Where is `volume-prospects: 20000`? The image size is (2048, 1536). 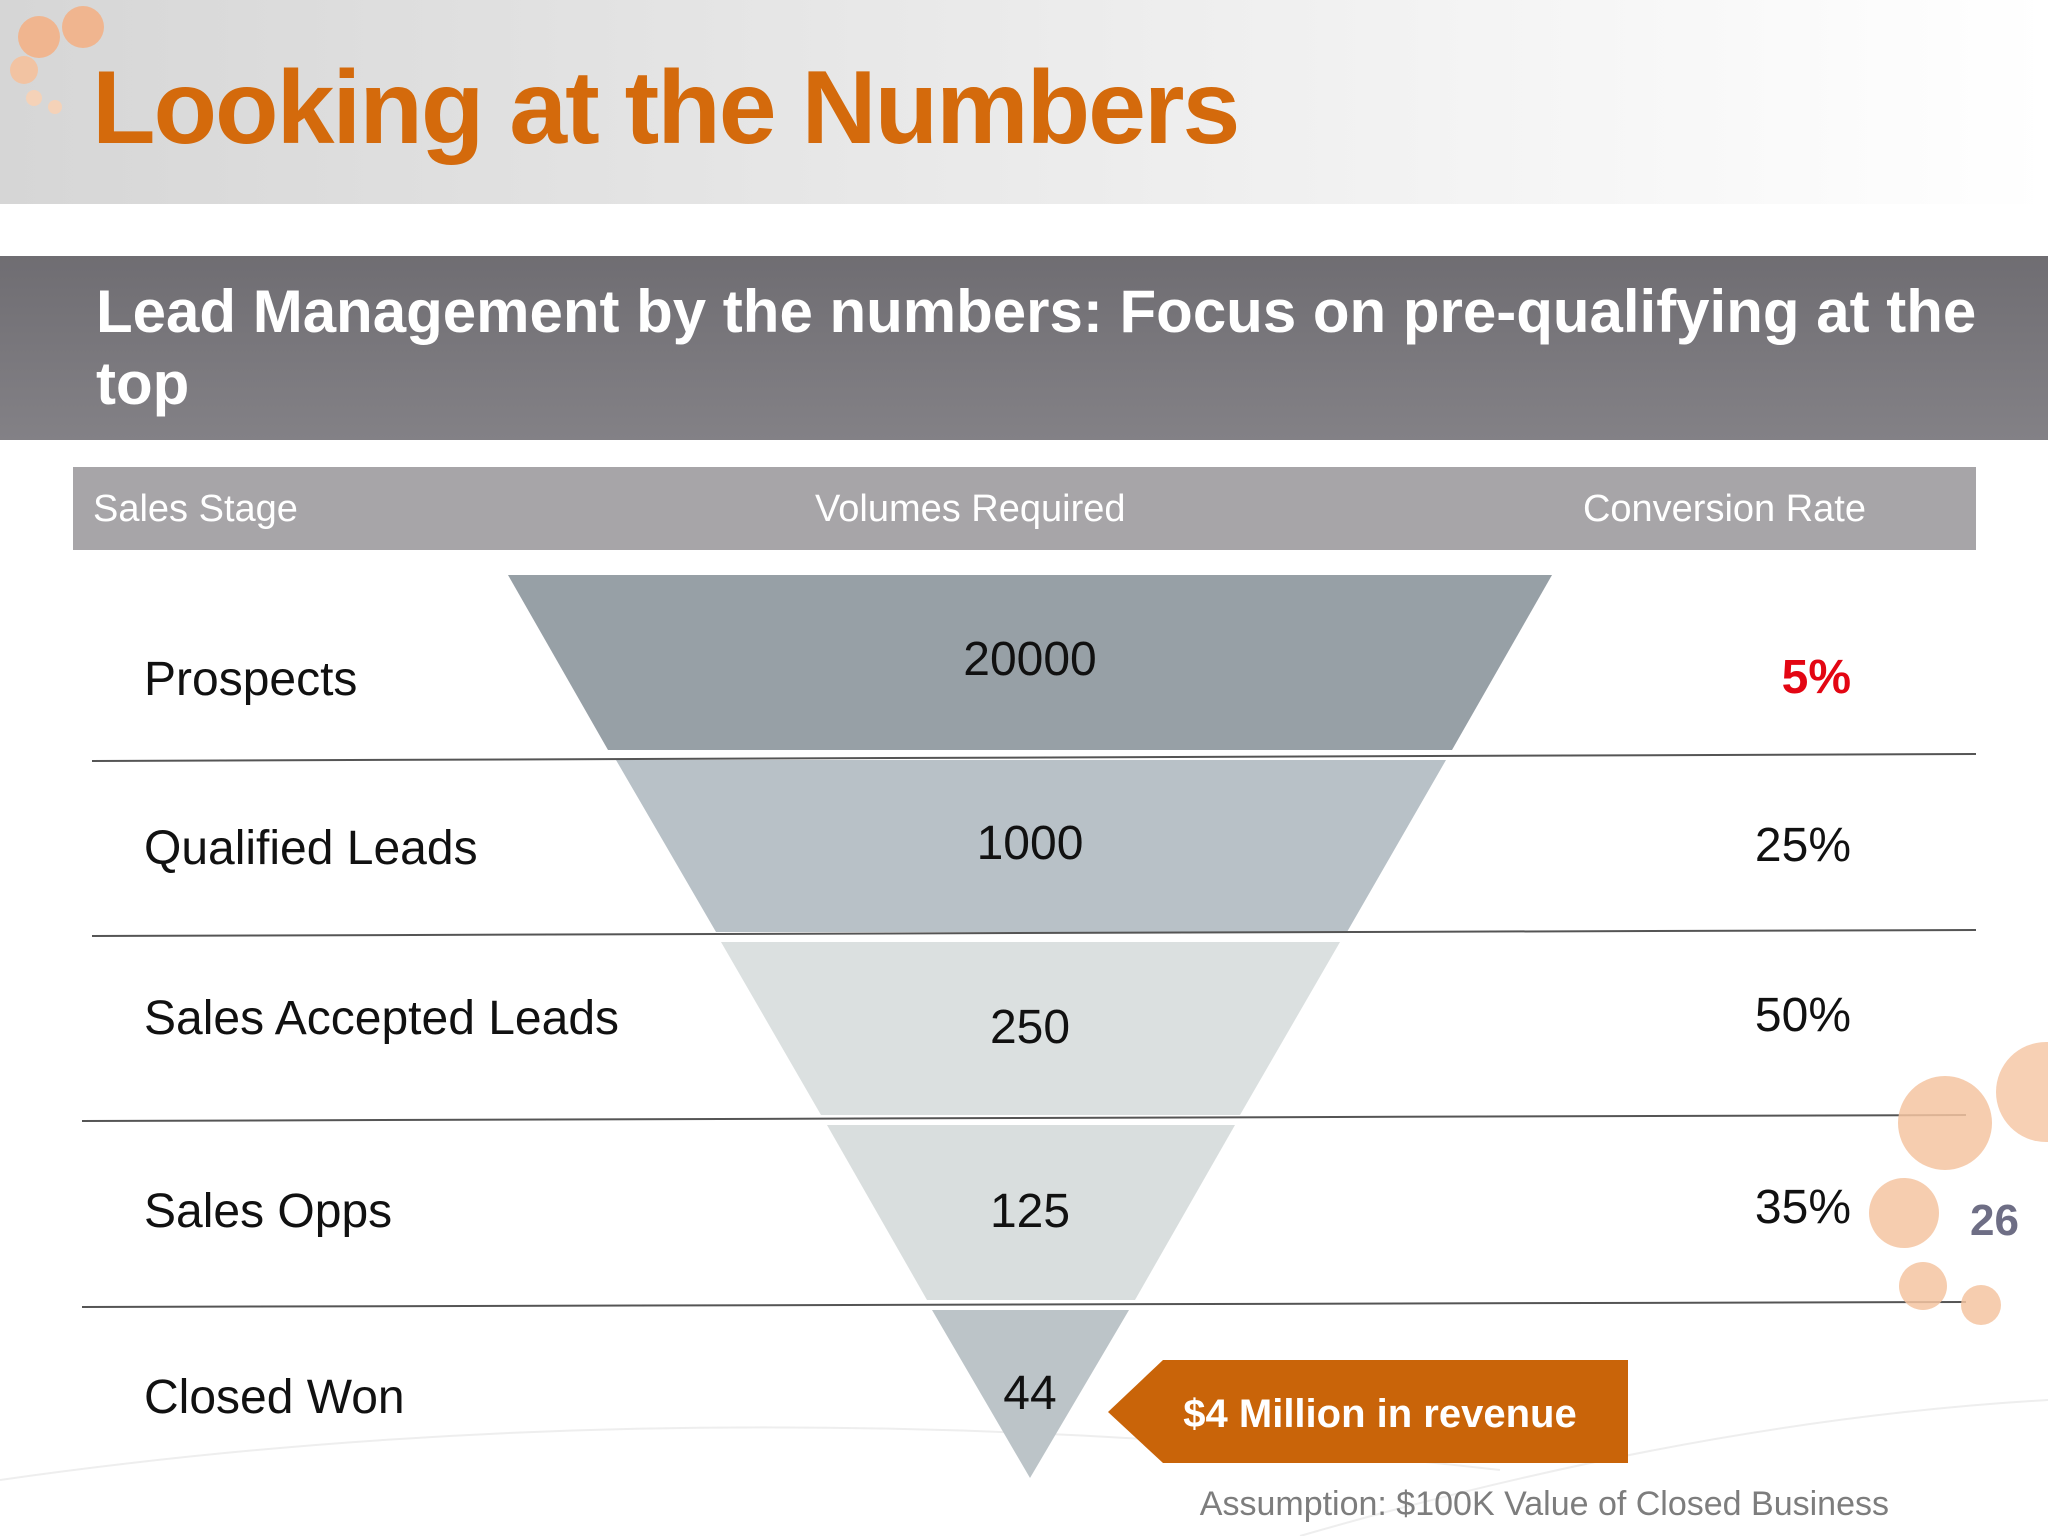 volume-prospects: 20000 is located at coordinates (1030, 659).